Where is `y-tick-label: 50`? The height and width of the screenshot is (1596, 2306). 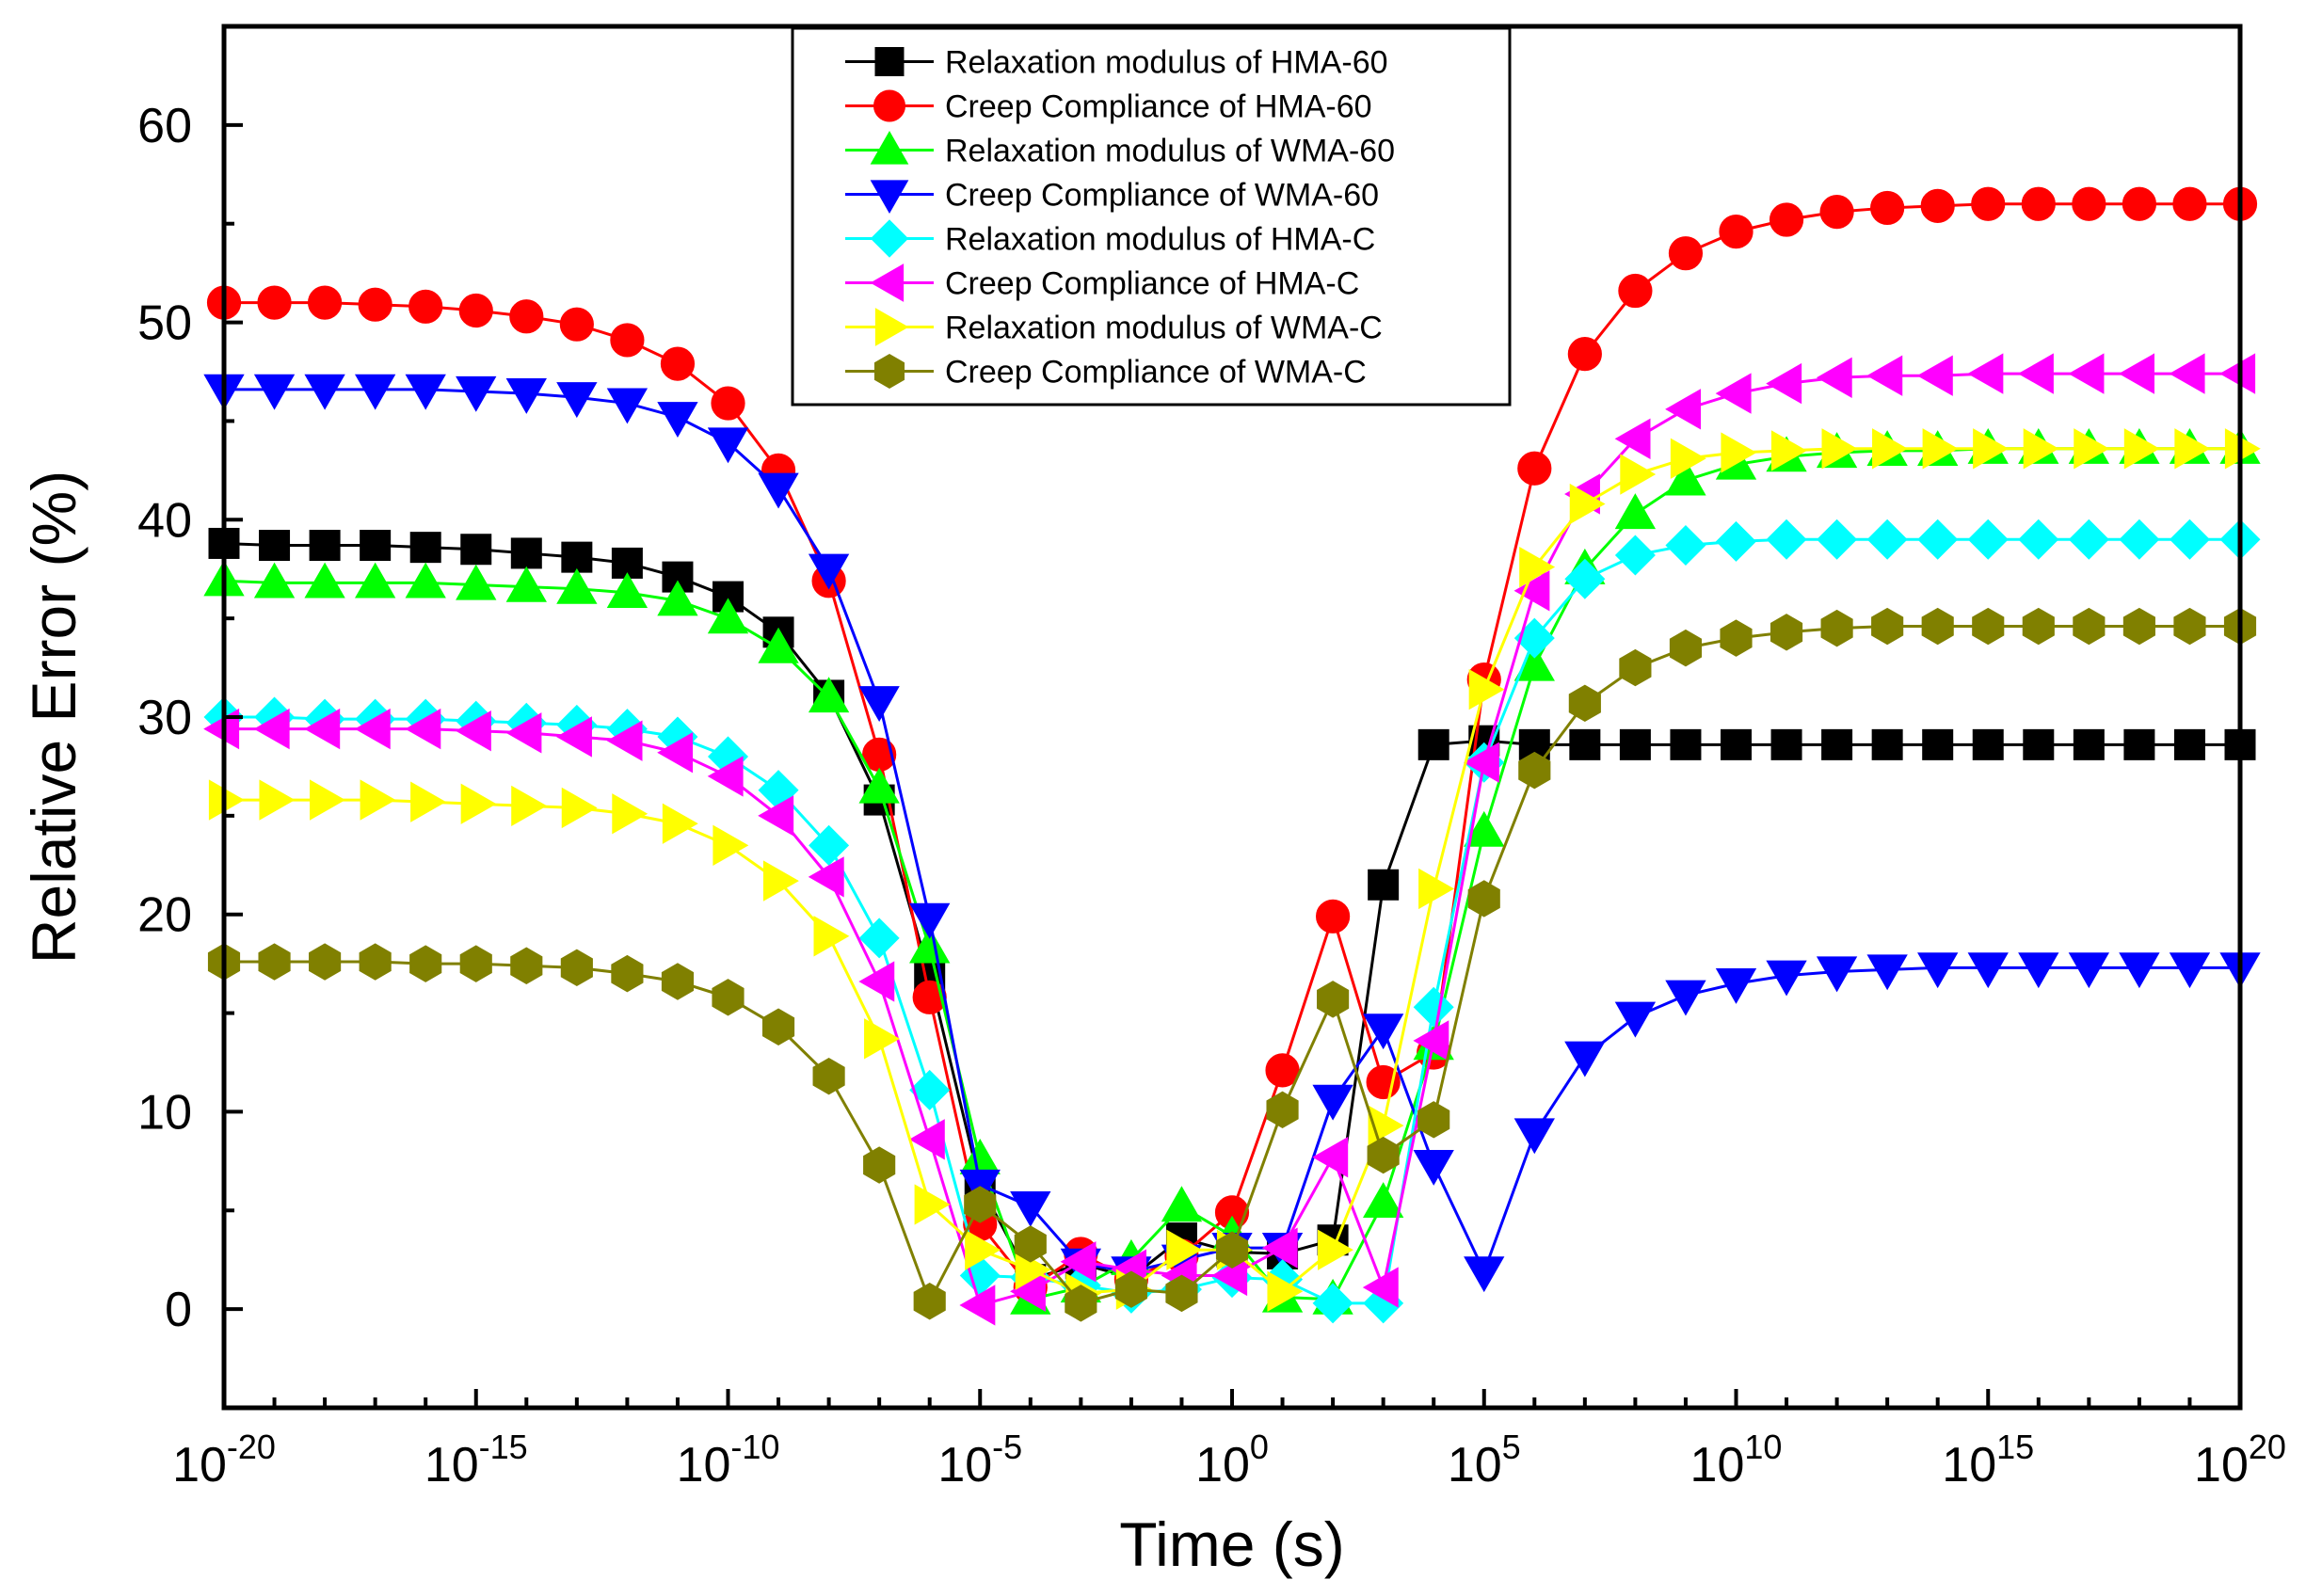
y-tick-label: 50 is located at coordinates (164, 323).